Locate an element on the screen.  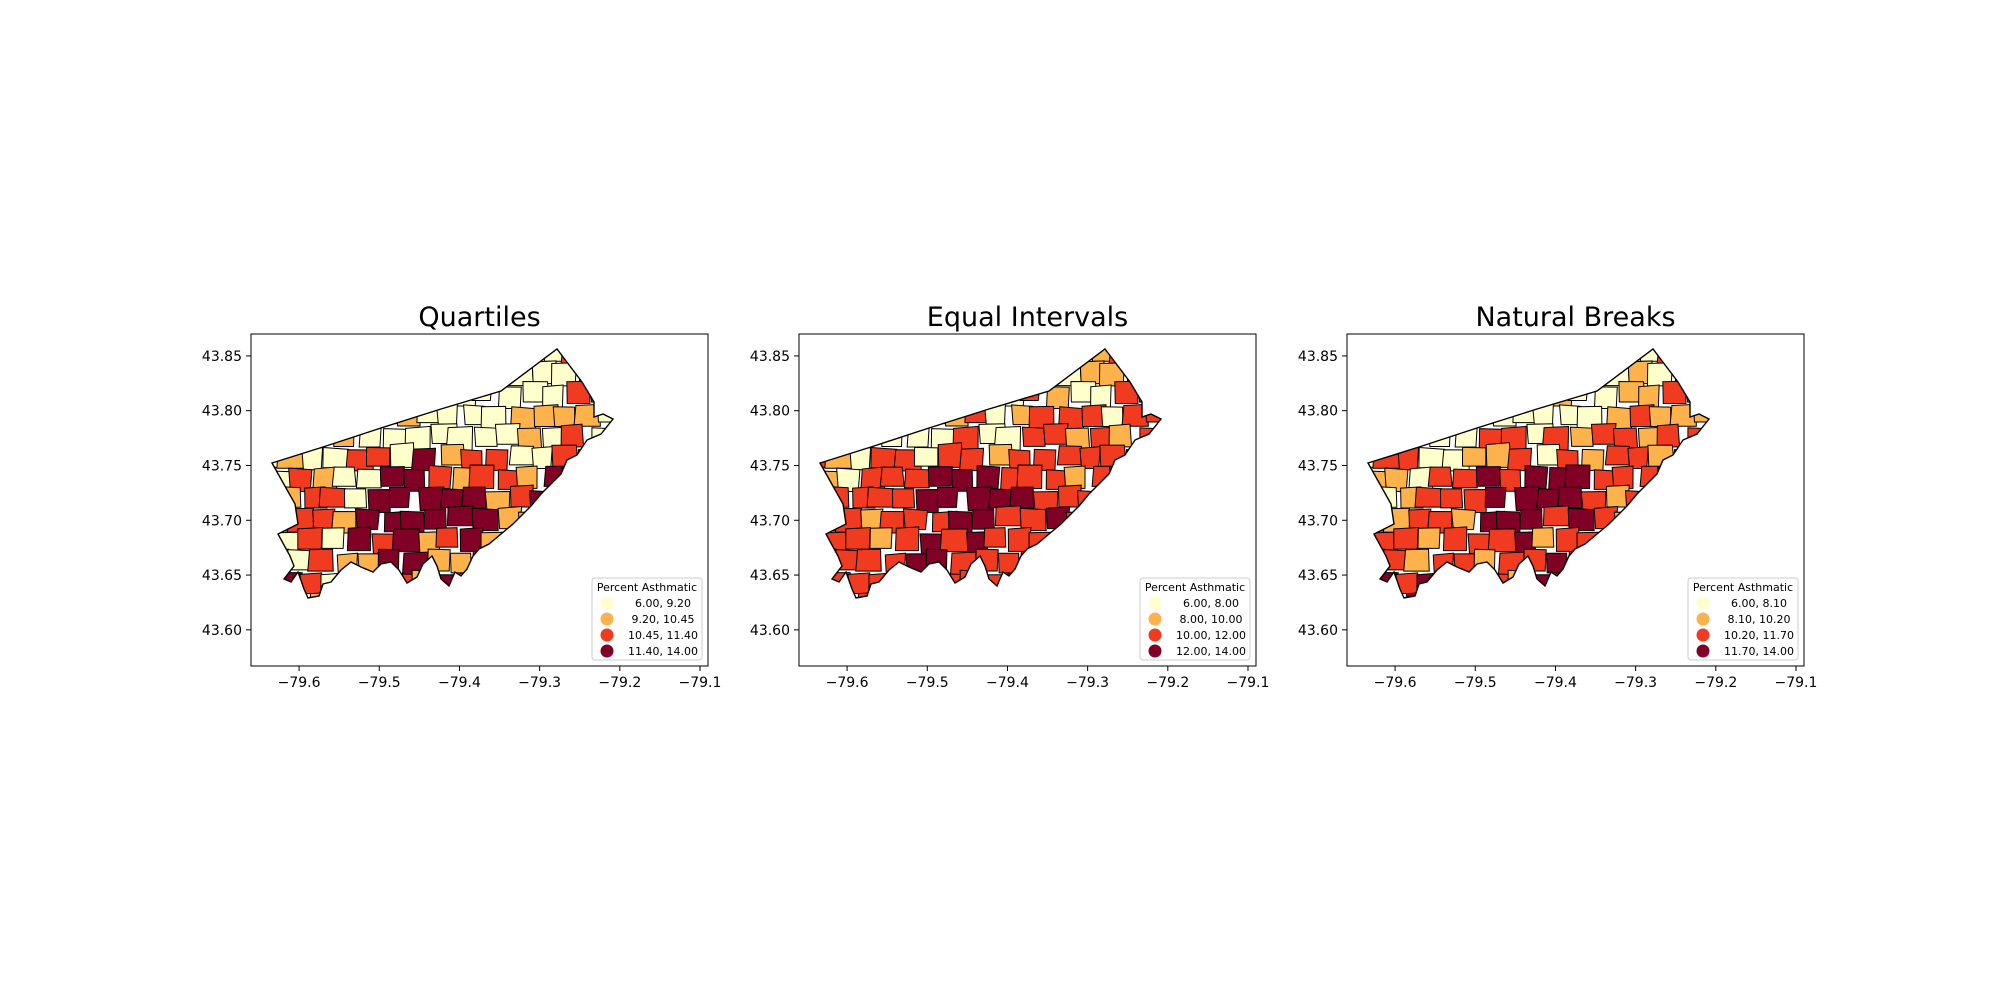
legend-entry: 6.00, 8.10 is located at coordinates (1759, 603).